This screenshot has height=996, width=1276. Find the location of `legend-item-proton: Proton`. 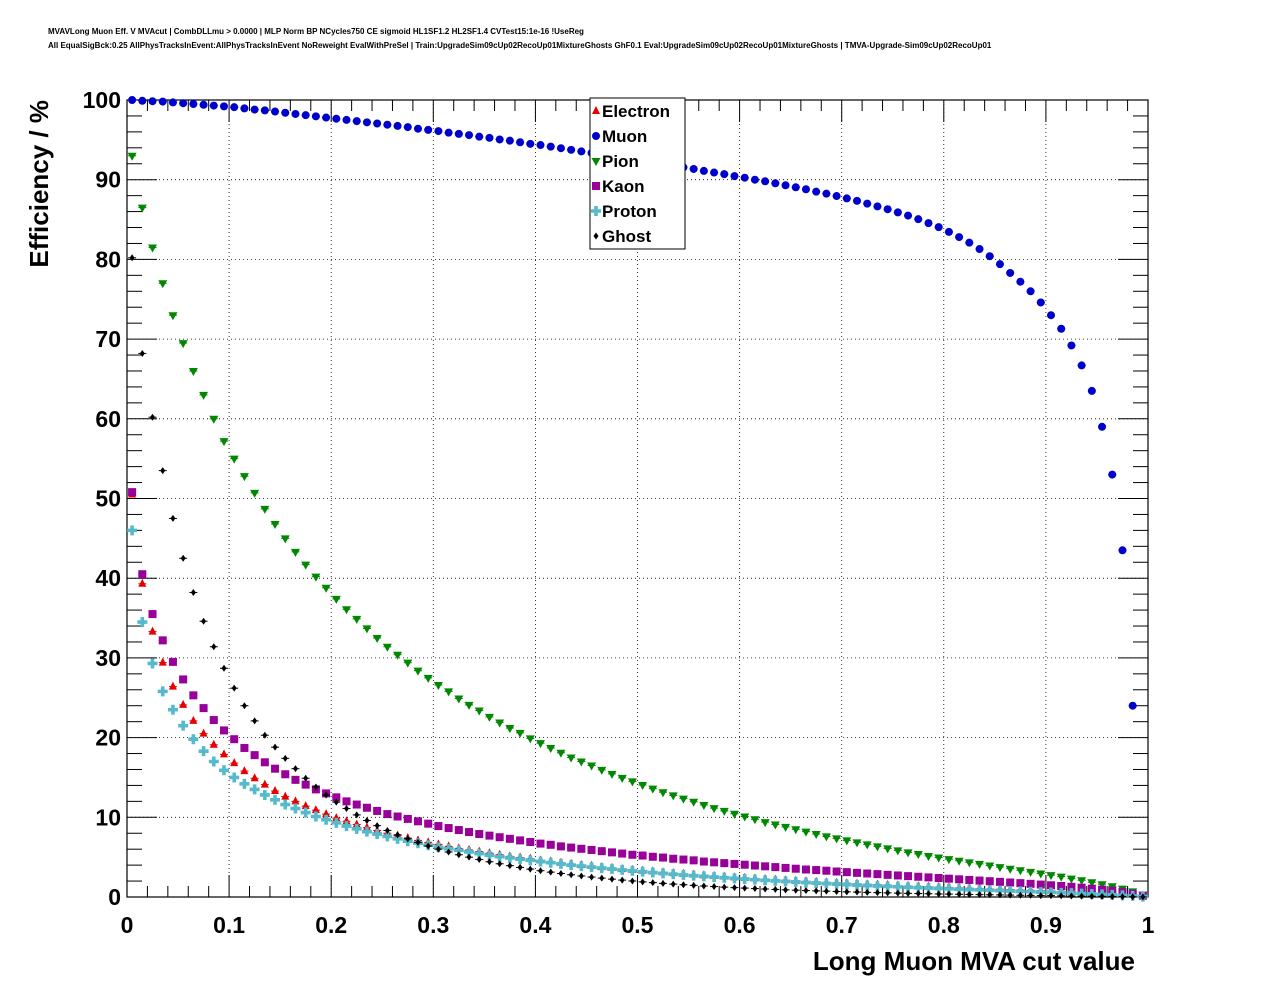

legend-item-proton: Proton is located at coordinates (624, 211).